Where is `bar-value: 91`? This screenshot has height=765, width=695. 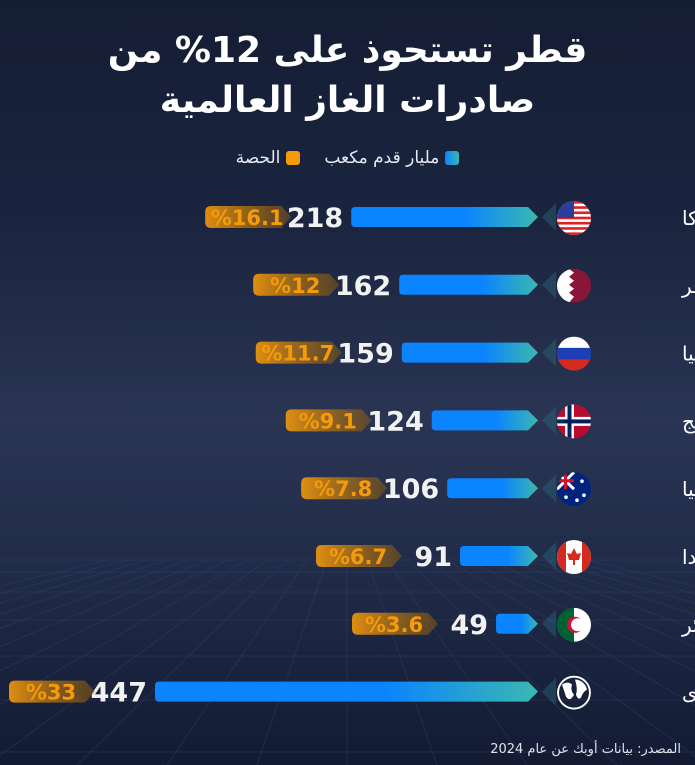
bar-value: 91 is located at coordinates (433, 557).